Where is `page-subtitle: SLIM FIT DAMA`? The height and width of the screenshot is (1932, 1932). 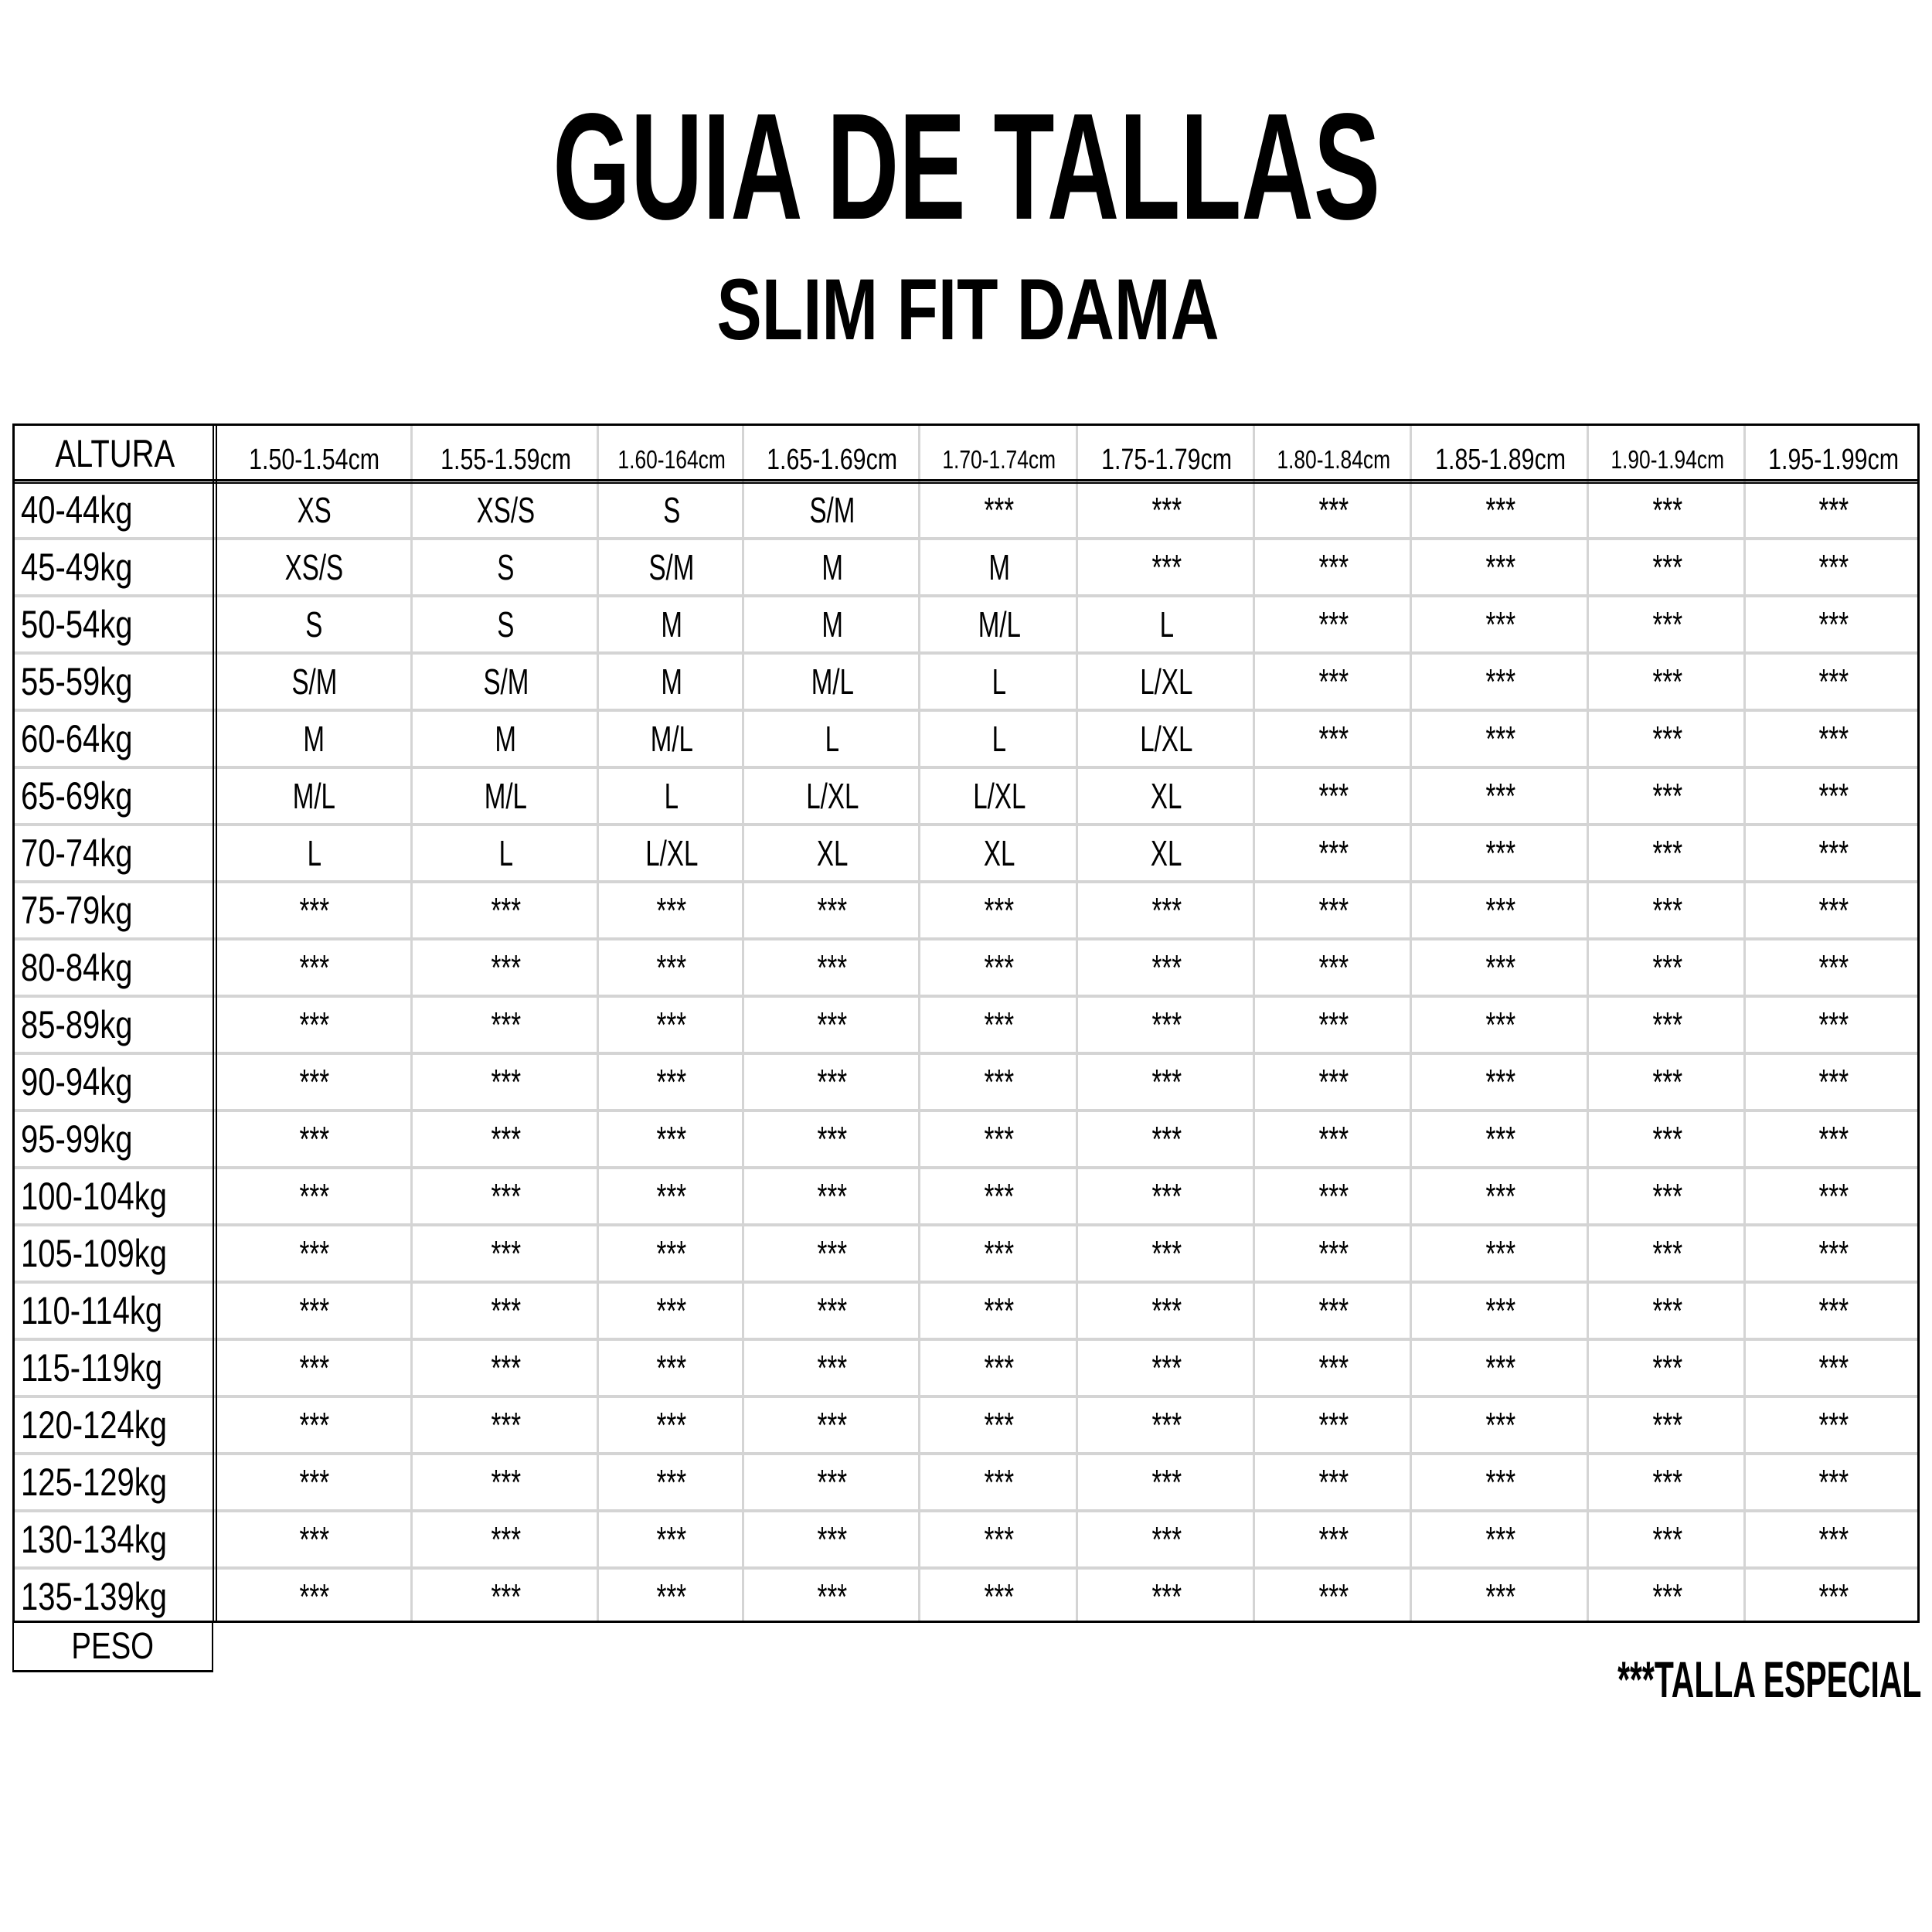
page-subtitle: SLIM FIT DAMA is located at coordinates (968, 310).